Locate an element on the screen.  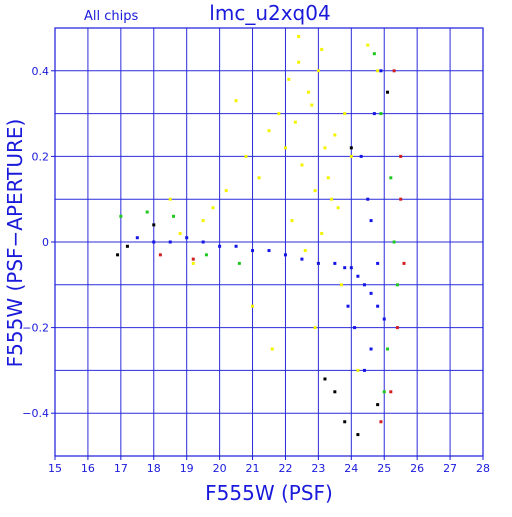
x-tick-label: 23 is located at coordinates (318, 468).